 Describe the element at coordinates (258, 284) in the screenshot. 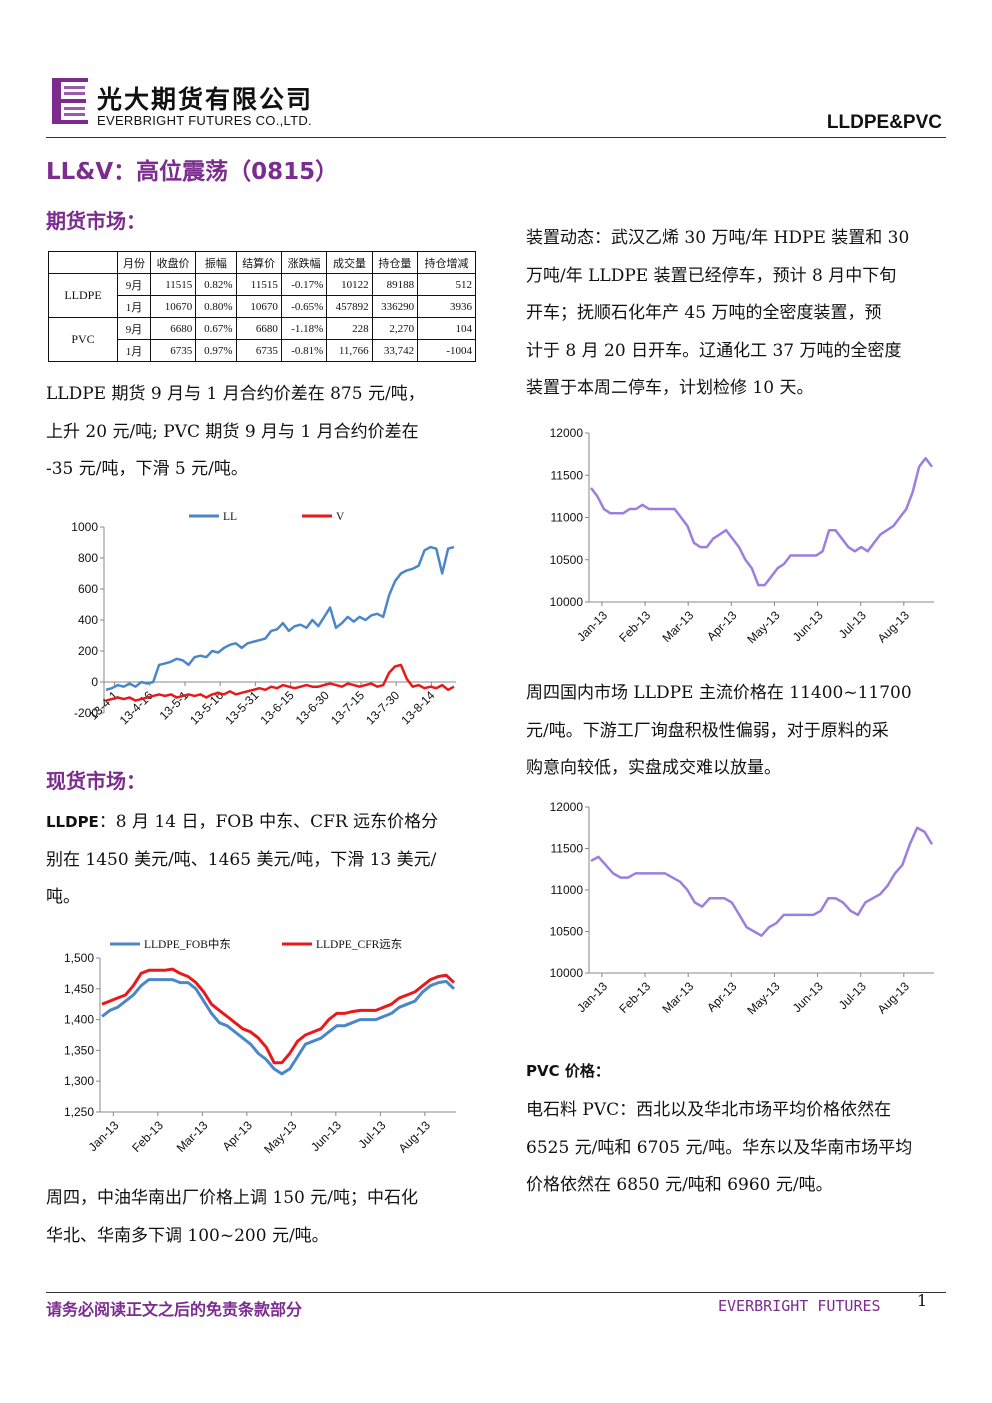

I see `table-cell: 11515` at that location.